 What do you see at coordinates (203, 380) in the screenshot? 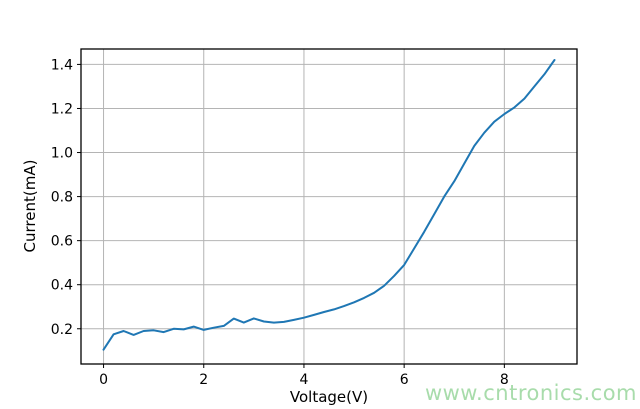
I see `x-tick-label: 2` at bounding box center [203, 380].